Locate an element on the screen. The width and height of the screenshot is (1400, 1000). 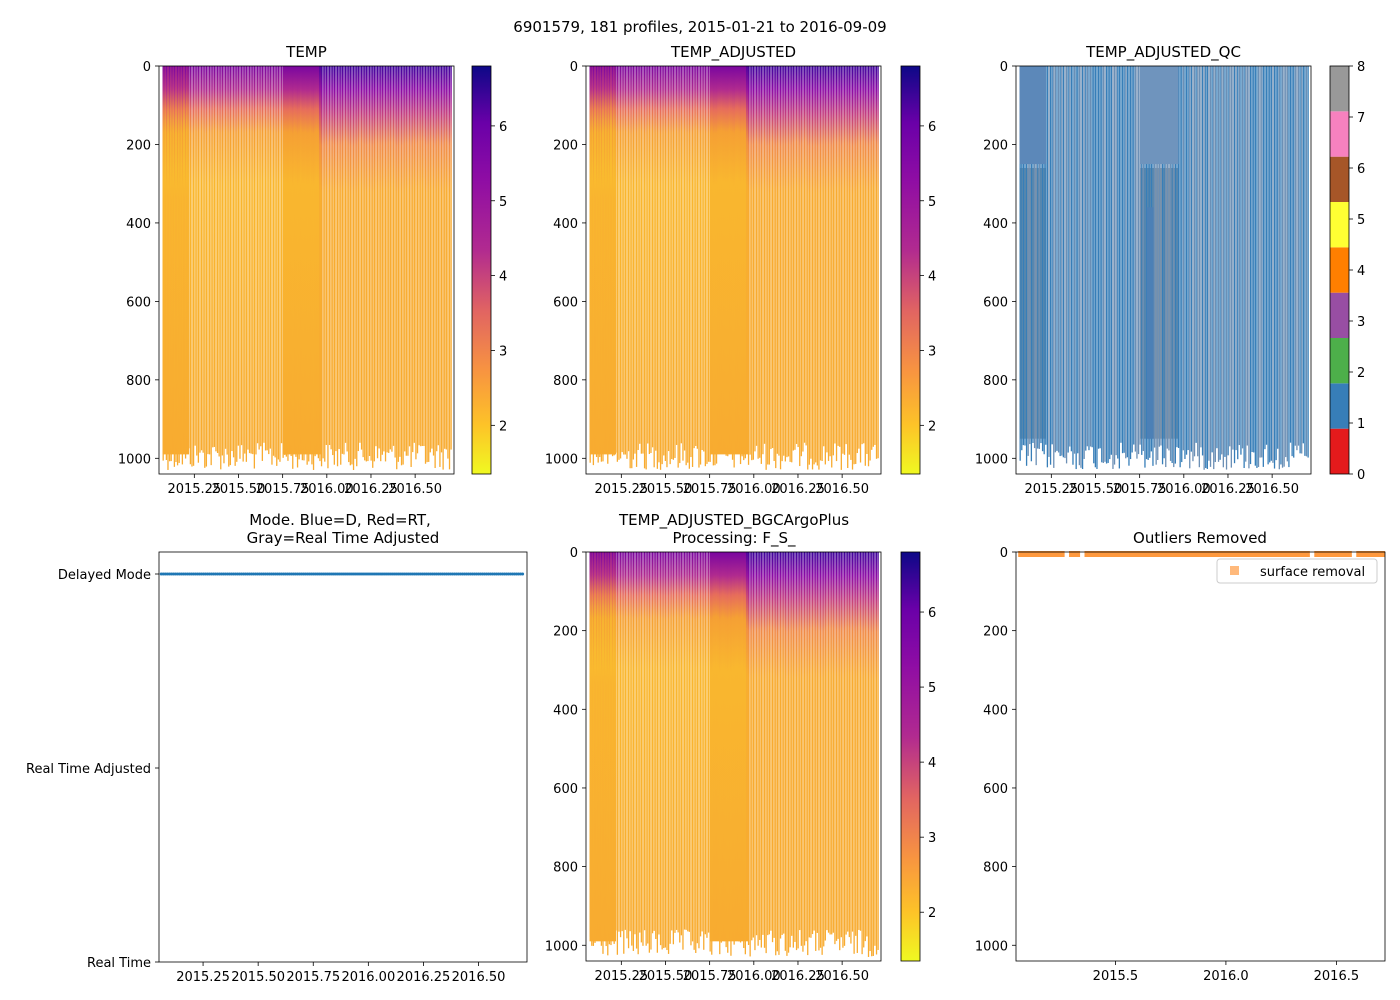
panel-temp-bgc-colorbar: 2 3 4 5 6 is located at coordinates (918, 756).